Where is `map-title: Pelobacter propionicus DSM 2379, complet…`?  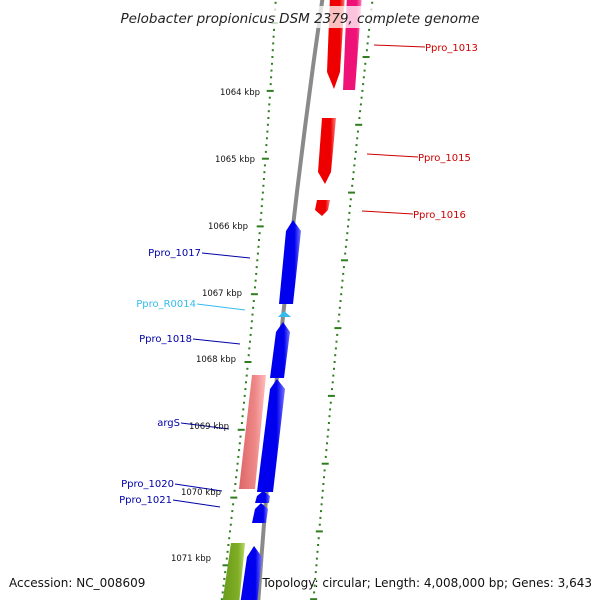 map-title: Pelobacter propionicus DSM 2379, complet… is located at coordinates (299, 19).